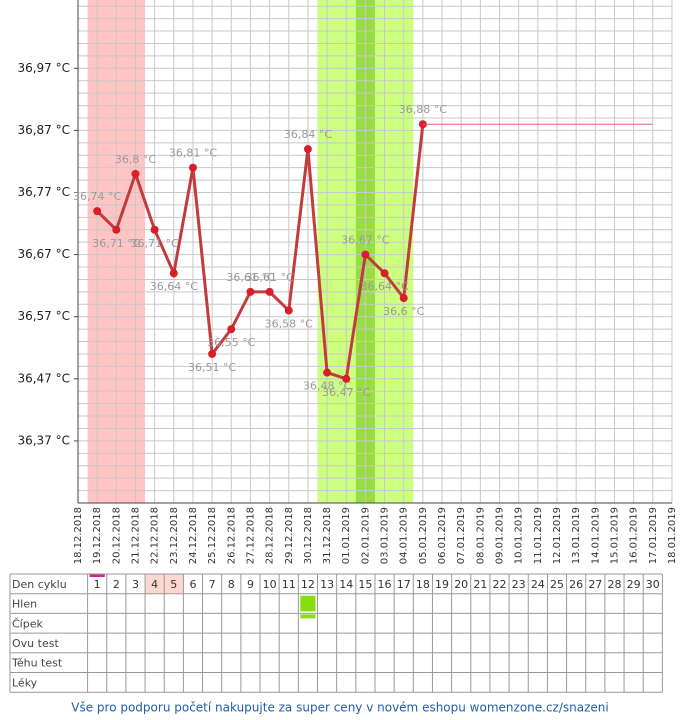 Image resolution: width=680 pixels, height=720 pixels. I want to click on y-tick-label: 36,37 °C, so click(43, 440).